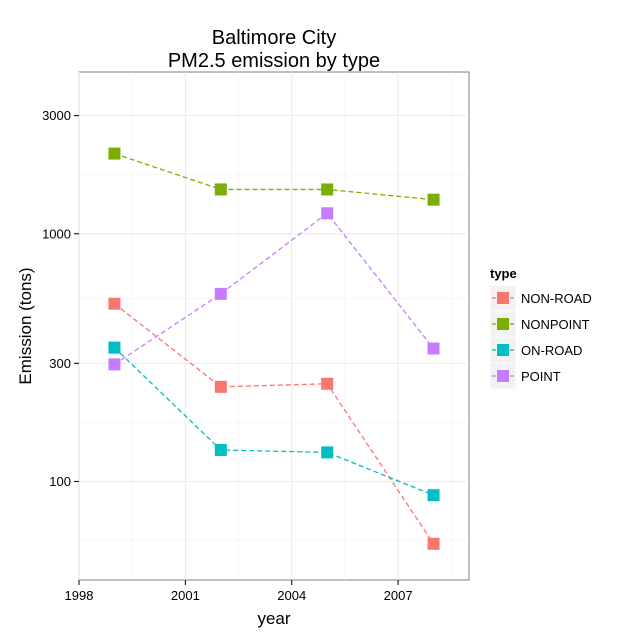  I want to click on legend-item-point: POINT, so click(525, 376).